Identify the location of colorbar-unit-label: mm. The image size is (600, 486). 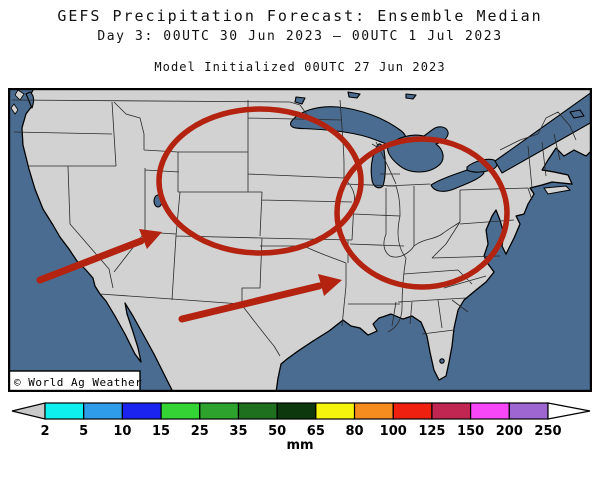
(299, 445).